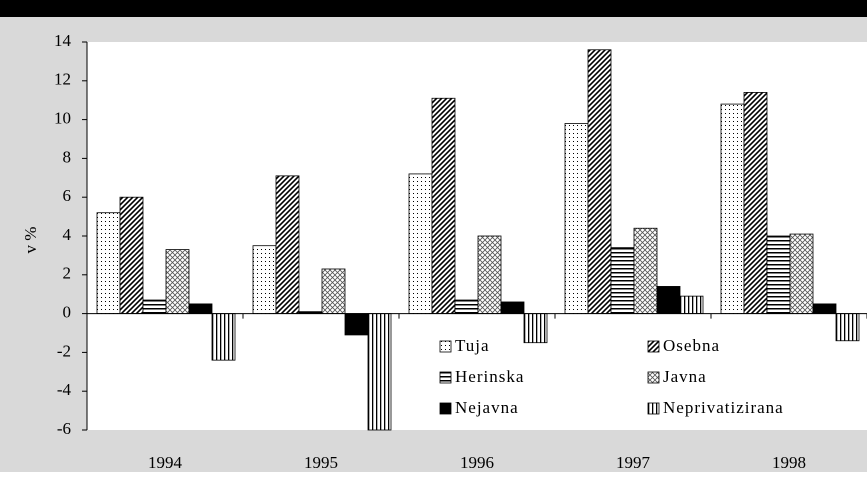  I want to click on y-tick-label: 0, so click(67, 312).